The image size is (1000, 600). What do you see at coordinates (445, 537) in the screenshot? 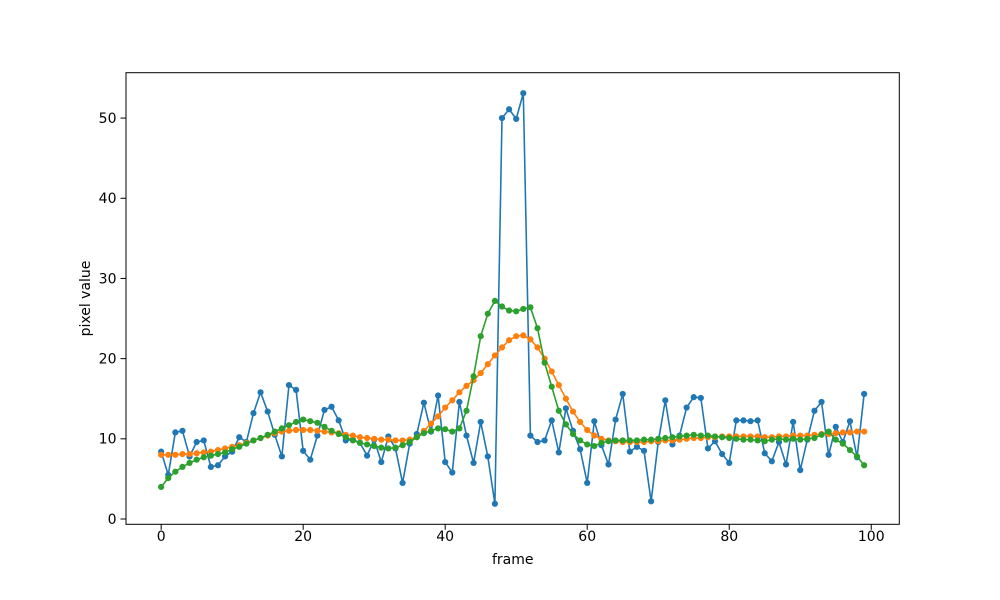
I see `x-tick-label: 40` at bounding box center [445, 537].